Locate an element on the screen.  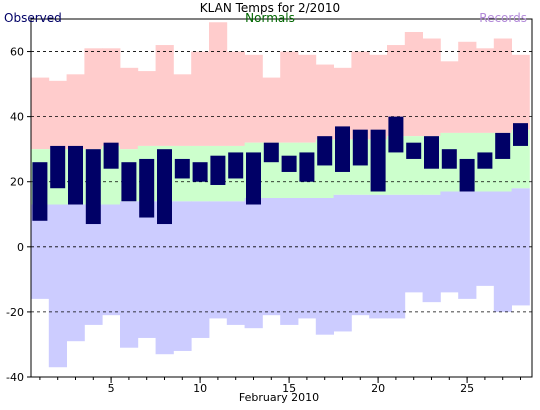
y-tick-label: 20 is located at coordinates (17, 182).